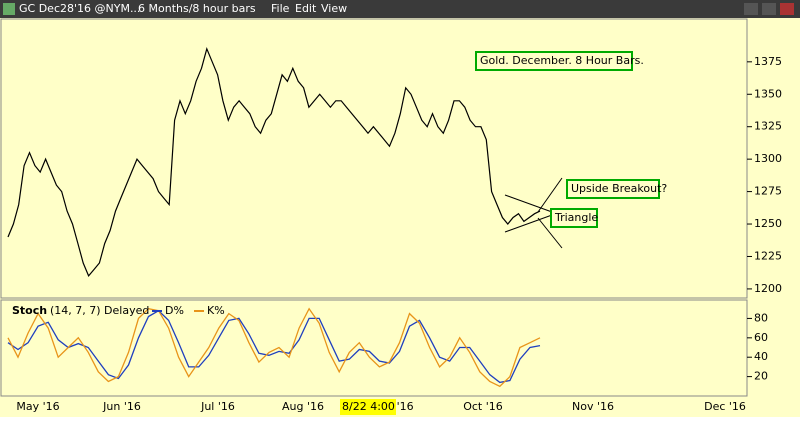 The image size is (800, 421). What do you see at coordinates (306, 8) in the screenshot?
I see `menu-edit: Edit` at bounding box center [306, 8].